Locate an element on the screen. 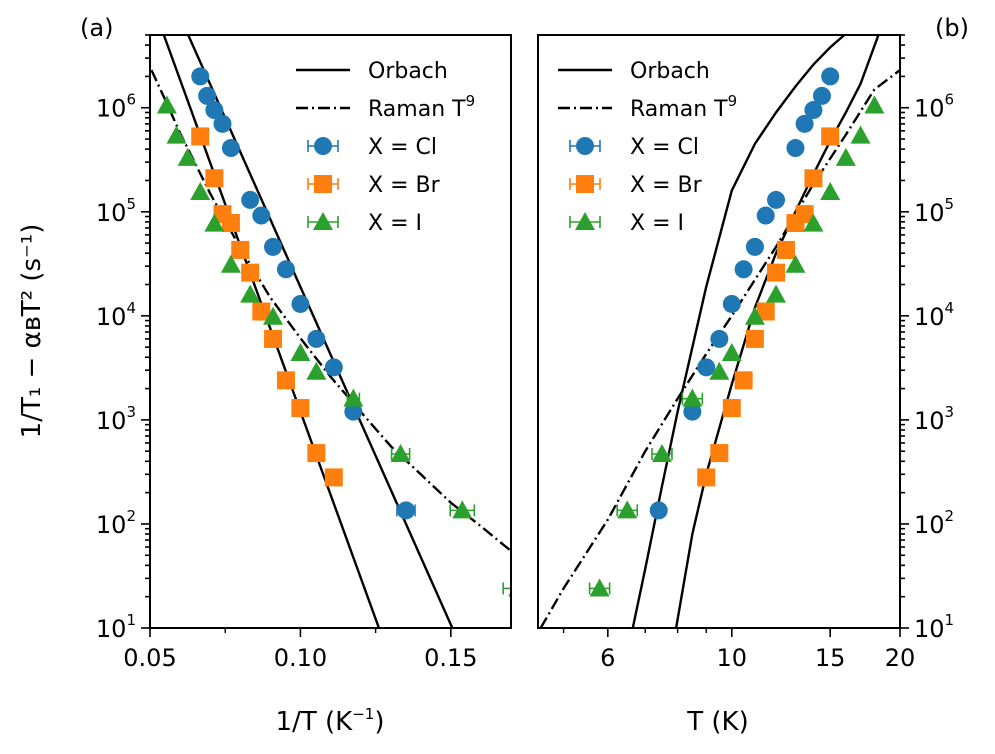 This screenshot has height=754, width=995. x-tick-label: 0.05 is located at coordinates (149, 658).